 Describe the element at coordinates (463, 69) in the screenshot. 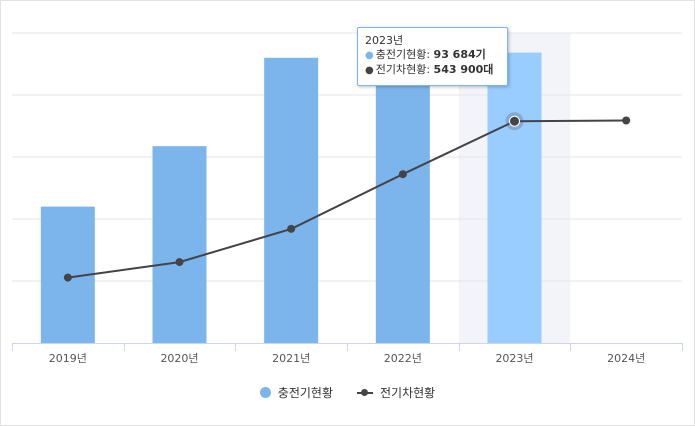

I see `tooltip-row2-value: 543 900대` at that location.